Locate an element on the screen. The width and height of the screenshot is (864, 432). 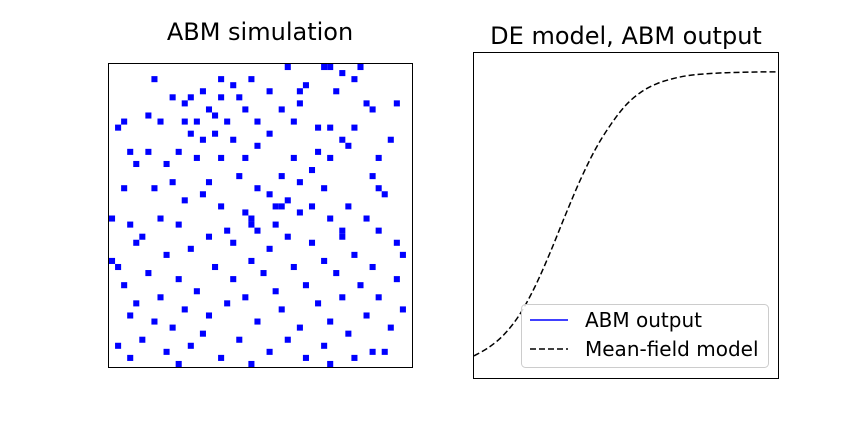
legend-box is located at coordinates (645, 336).